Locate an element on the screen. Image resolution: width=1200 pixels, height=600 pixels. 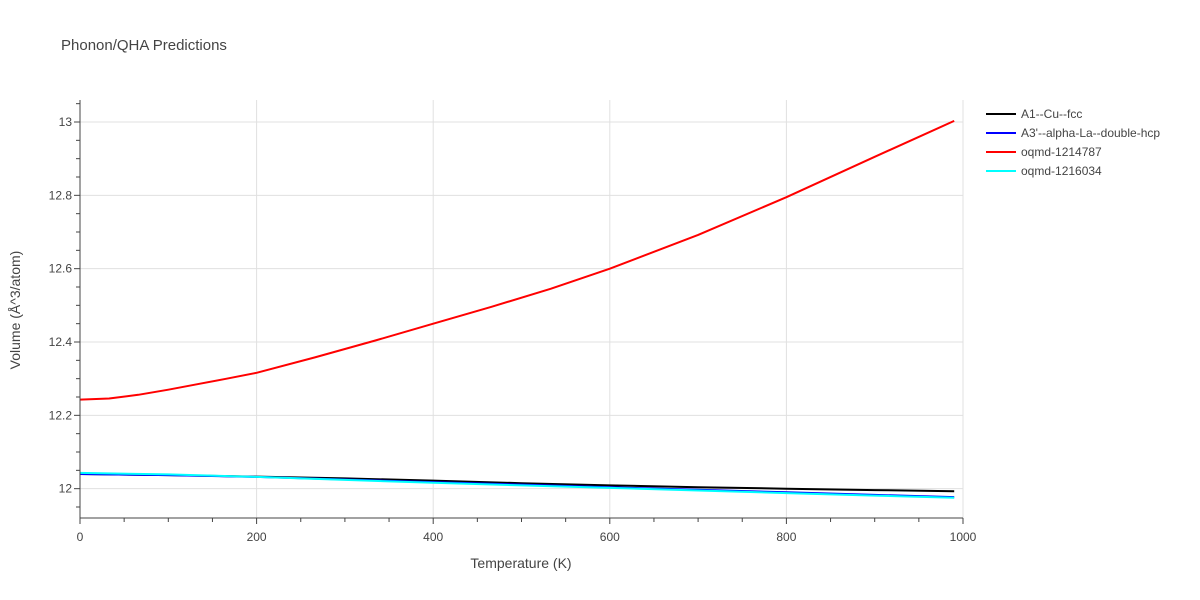
x-tick-label: 0 is located at coordinates (80, 537).